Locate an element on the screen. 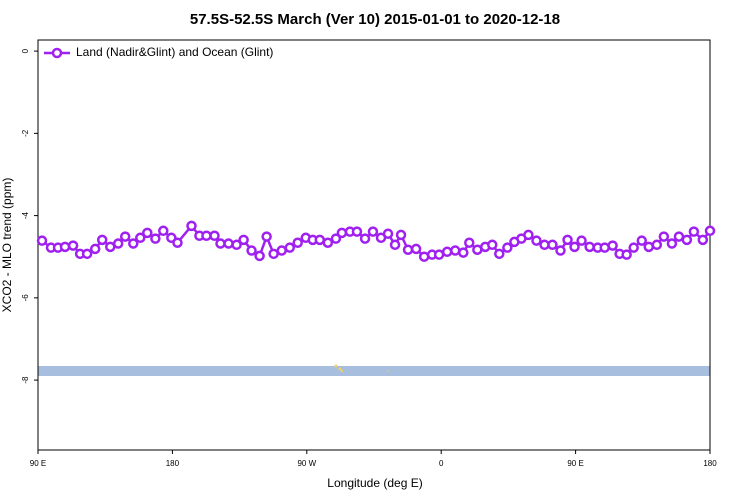 This screenshot has width=750, height=500. y-tick-label: -6 is located at coordinates (25, 298).